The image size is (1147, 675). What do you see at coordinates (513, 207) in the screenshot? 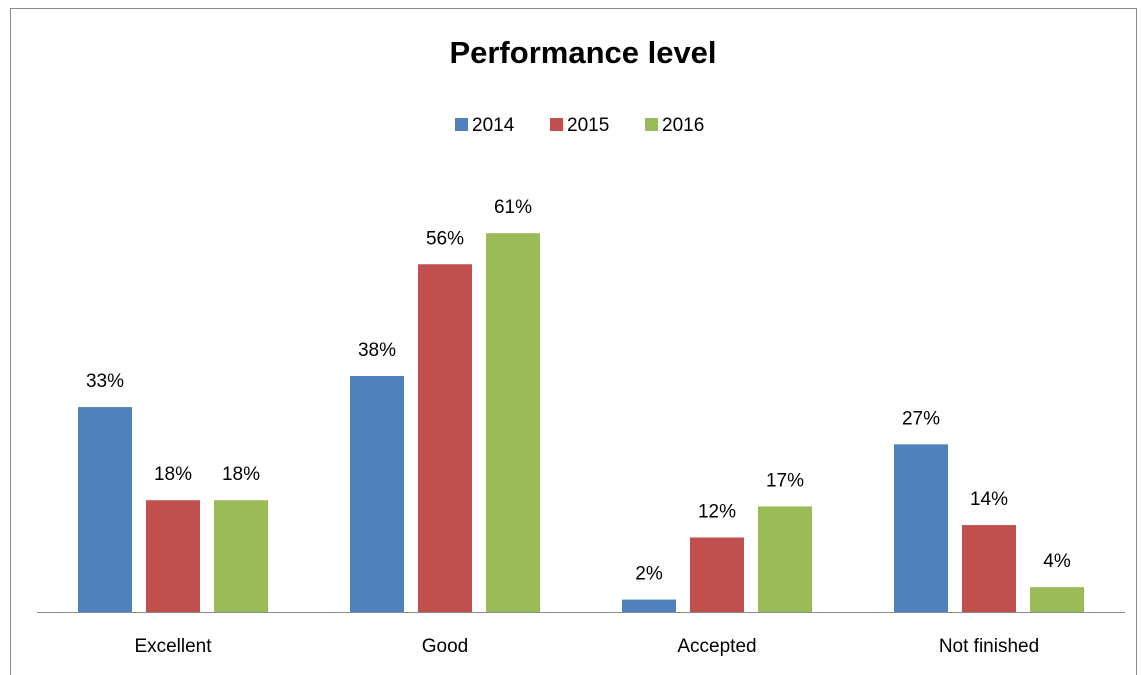
I see `data-label: 61%` at bounding box center [513, 207].